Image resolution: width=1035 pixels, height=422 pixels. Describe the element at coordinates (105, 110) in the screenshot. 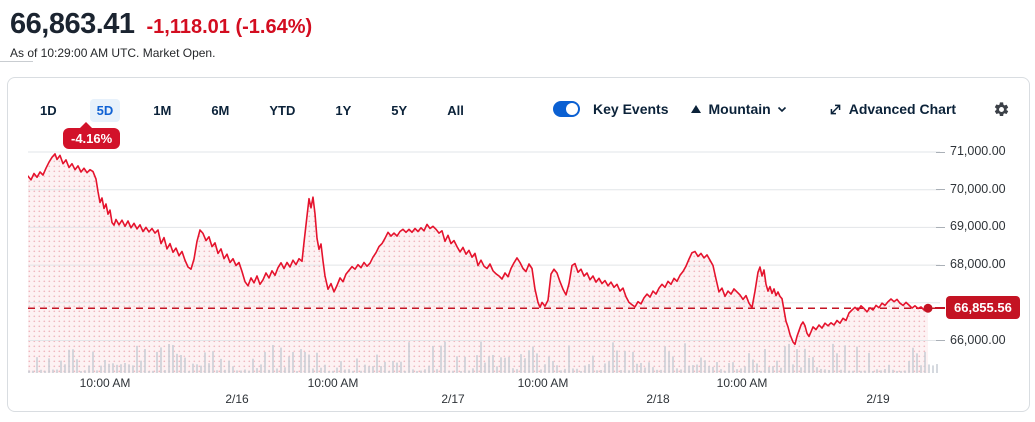

I see `range-tab-5D: 5D` at that location.